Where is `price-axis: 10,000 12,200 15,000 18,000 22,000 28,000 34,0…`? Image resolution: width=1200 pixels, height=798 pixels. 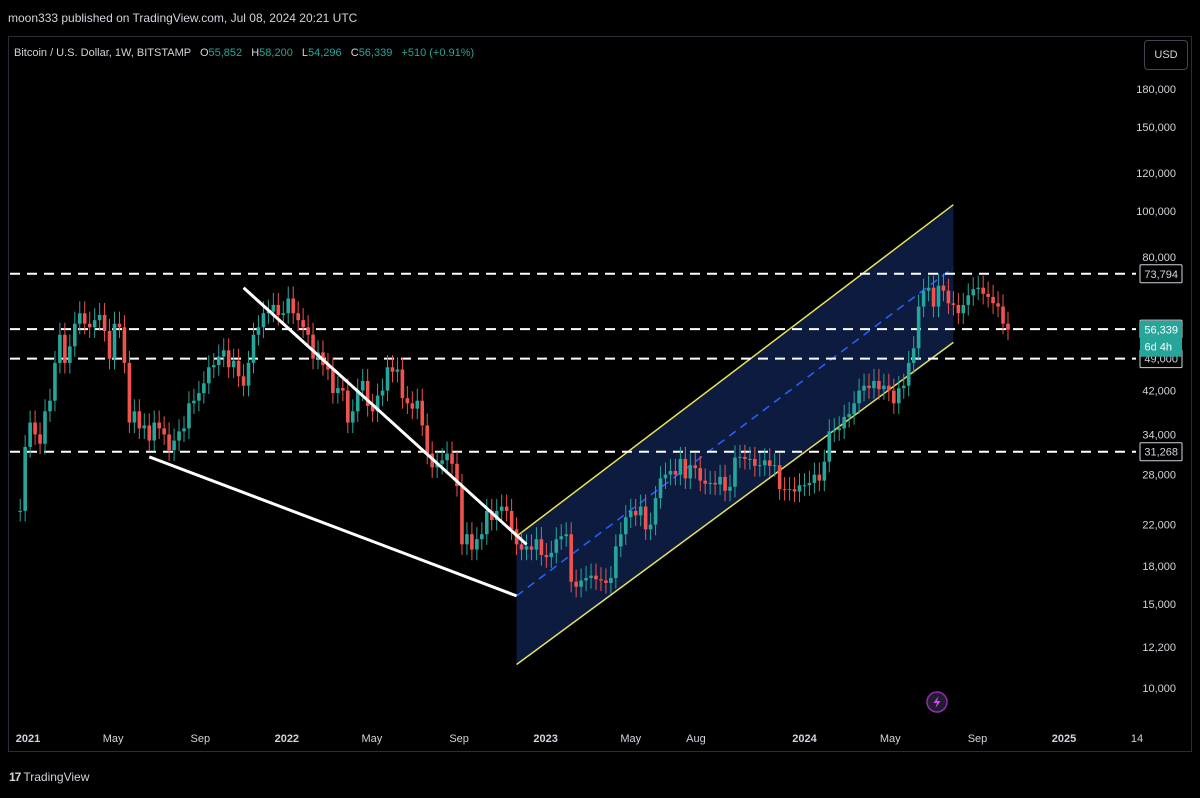 price-axis: 10,000 12,200 15,000 18,000 22,000 28,000 34,0… is located at coordinates (1156, 389).